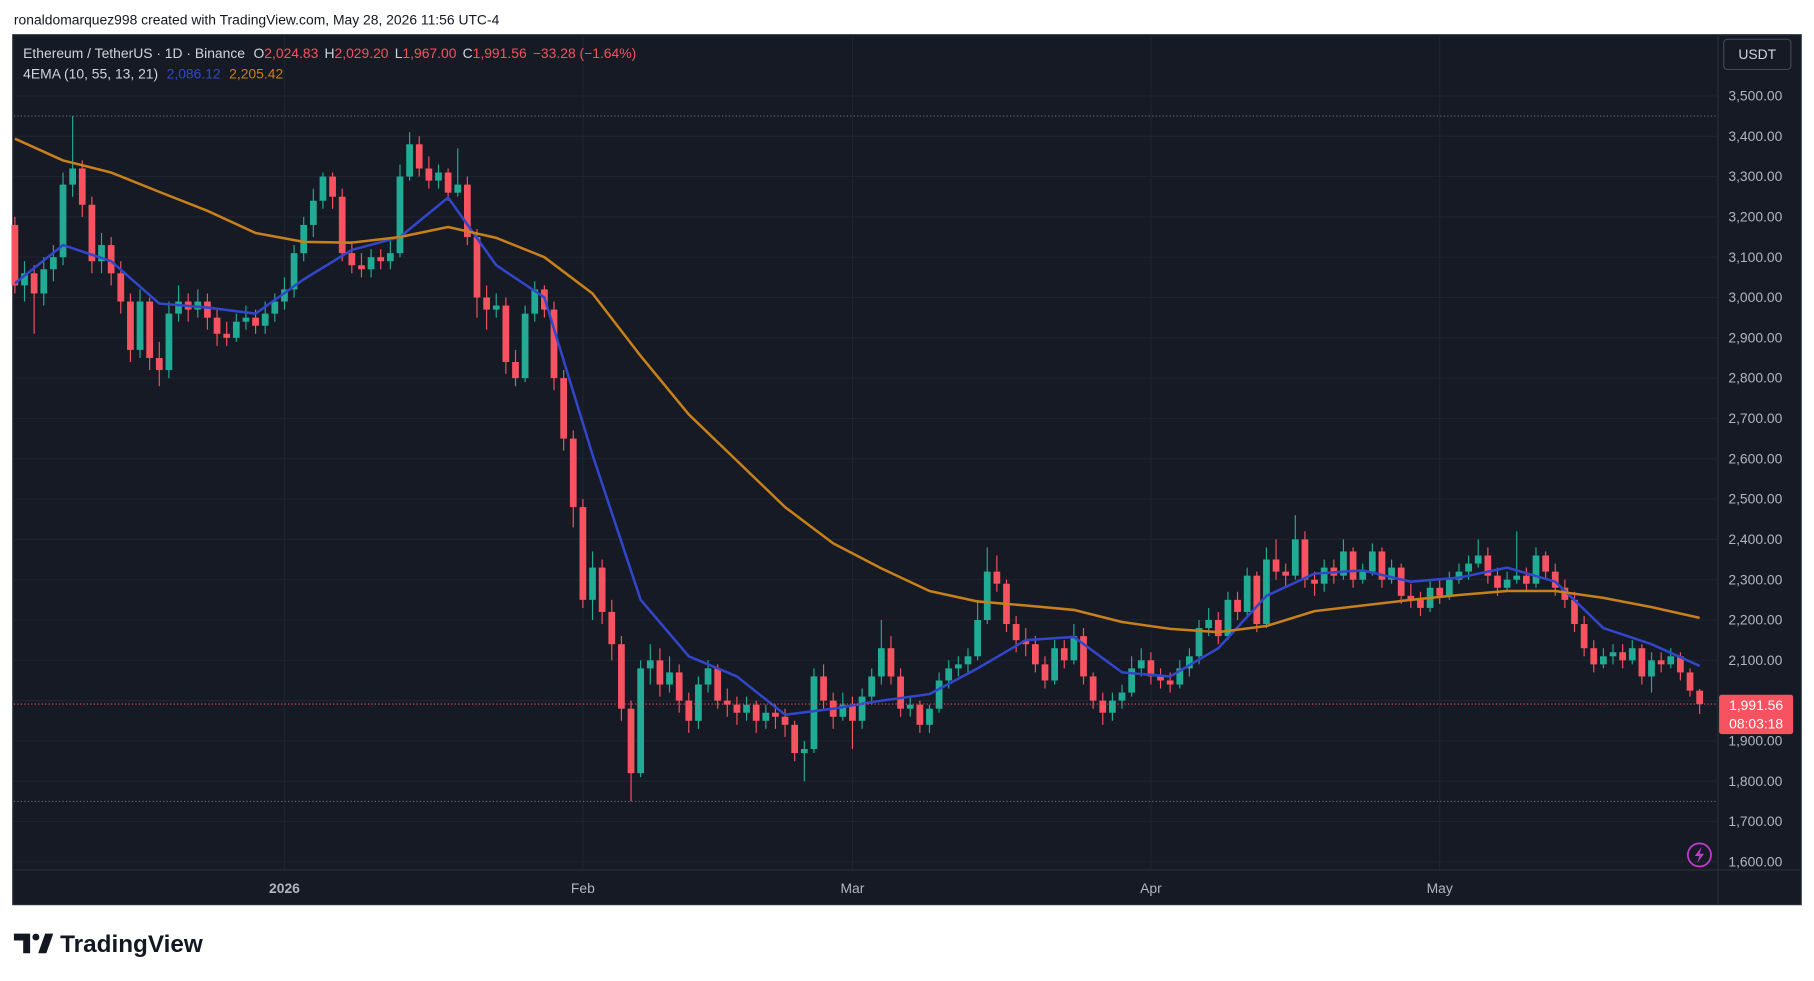 The height and width of the screenshot is (981, 1814). What do you see at coordinates (1757, 54) in the screenshot?
I see `currency-box` at bounding box center [1757, 54].